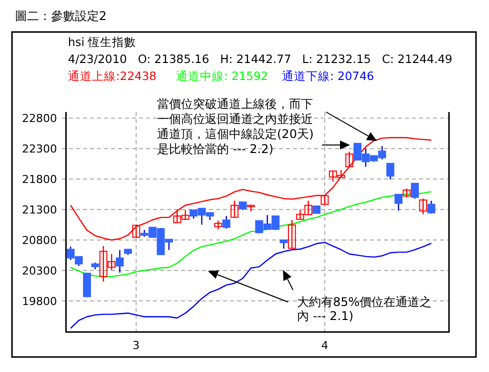  I want to click on y-tick-label: 20300, so click(39, 271).